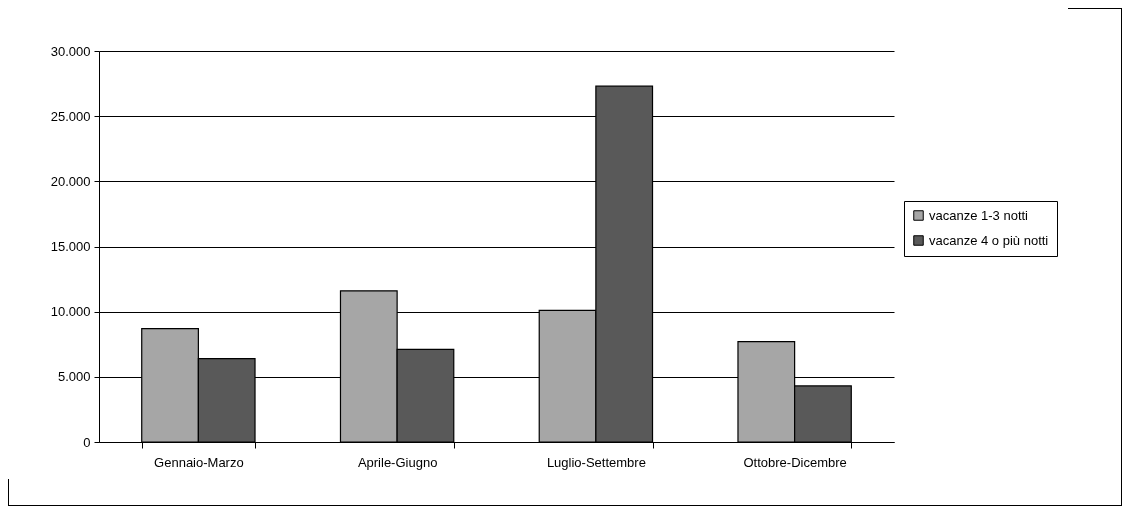  What do you see at coordinates (70, 246) in the screenshot?
I see `y-tick-label: 15.000` at bounding box center [70, 246].